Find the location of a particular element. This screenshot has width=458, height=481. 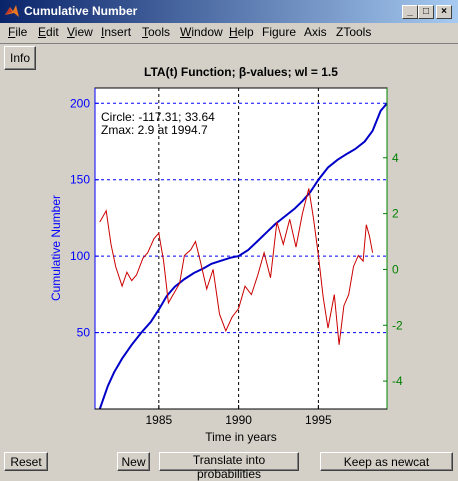

left-y-tick-label: 100 is located at coordinates (80, 256).